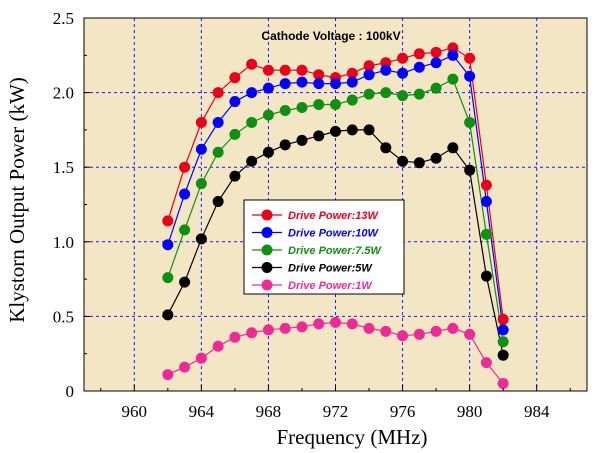  I want to click on x-tick-label: 984, so click(537, 411).